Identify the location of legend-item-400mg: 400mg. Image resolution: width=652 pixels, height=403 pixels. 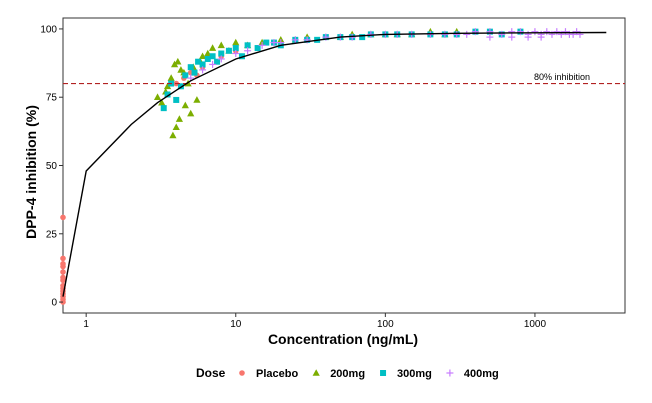
(472, 374).